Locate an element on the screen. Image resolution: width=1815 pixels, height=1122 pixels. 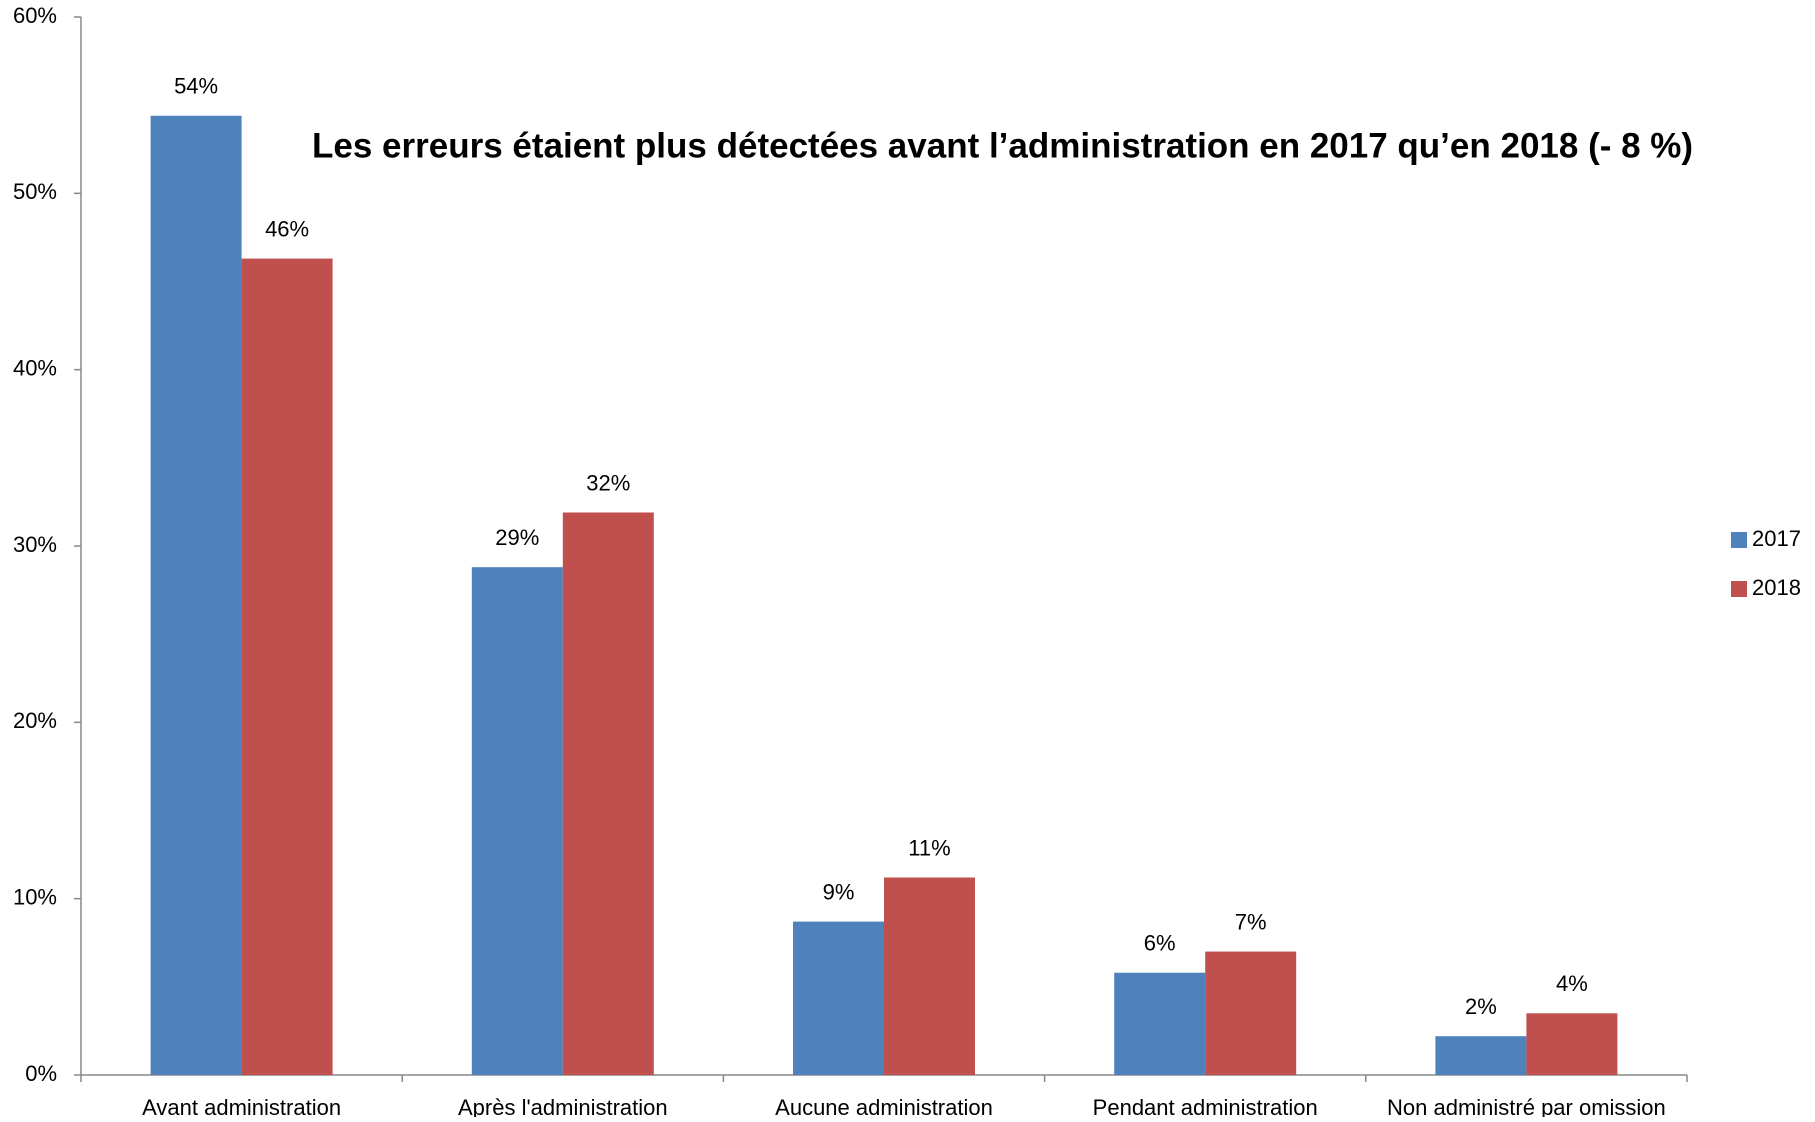
value-label: 7% is located at coordinates (1251, 921).